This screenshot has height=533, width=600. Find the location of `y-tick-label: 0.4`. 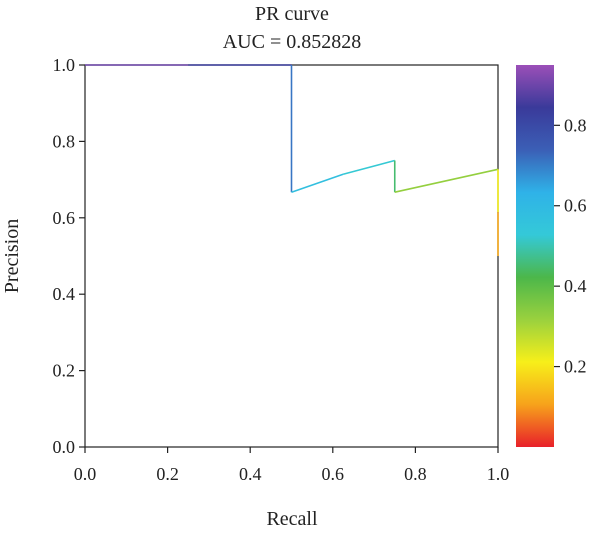

y-tick-label: 0.4 is located at coordinates (64, 294).